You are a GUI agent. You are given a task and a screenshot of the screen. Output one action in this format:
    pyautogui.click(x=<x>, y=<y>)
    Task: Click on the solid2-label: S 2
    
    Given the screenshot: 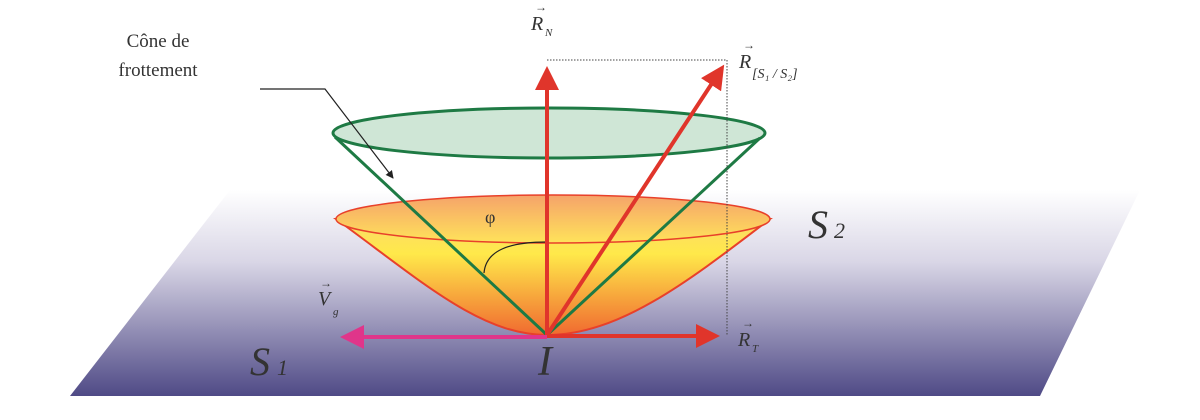 What is the action you would take?
    pyautogui.click(x=826, y=224)
    